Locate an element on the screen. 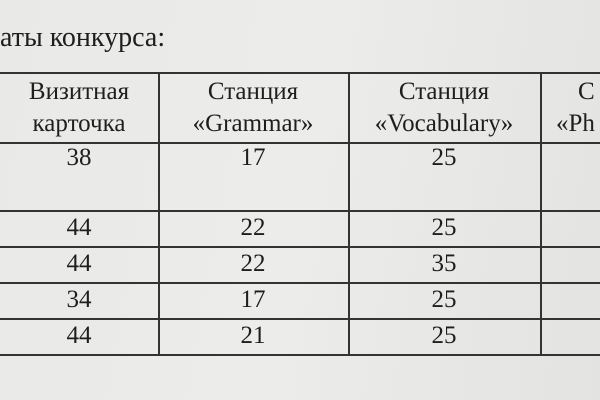 This screenshot has height=400, width=600. table-cell: 21 is located at coordinates (253, 335).